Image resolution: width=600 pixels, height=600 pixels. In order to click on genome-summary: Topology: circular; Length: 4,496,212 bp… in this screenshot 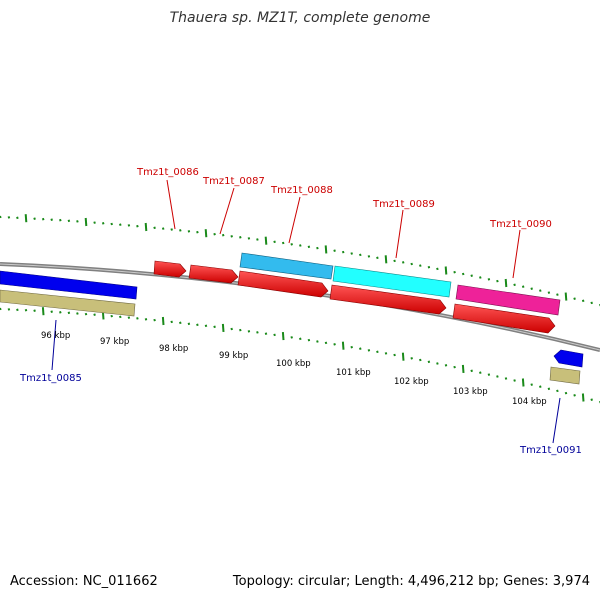, I will do `click(411, 581)`.